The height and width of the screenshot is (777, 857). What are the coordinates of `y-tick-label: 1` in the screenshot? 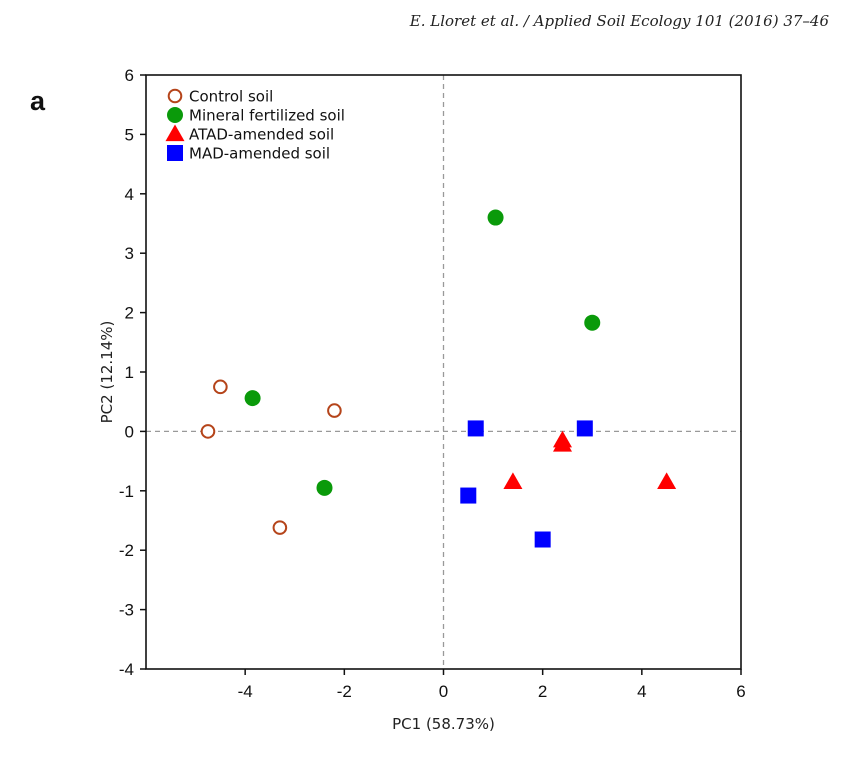 It's located at (129, 372).